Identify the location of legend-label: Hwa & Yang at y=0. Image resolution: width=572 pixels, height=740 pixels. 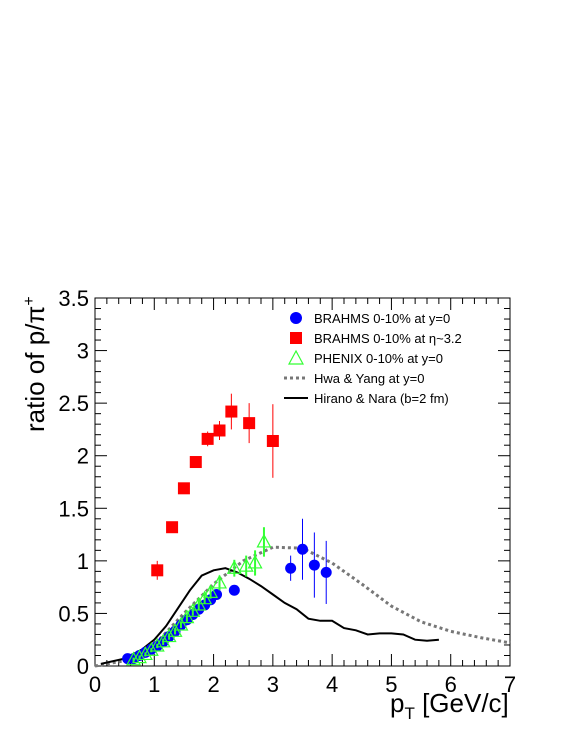
(369, 378).